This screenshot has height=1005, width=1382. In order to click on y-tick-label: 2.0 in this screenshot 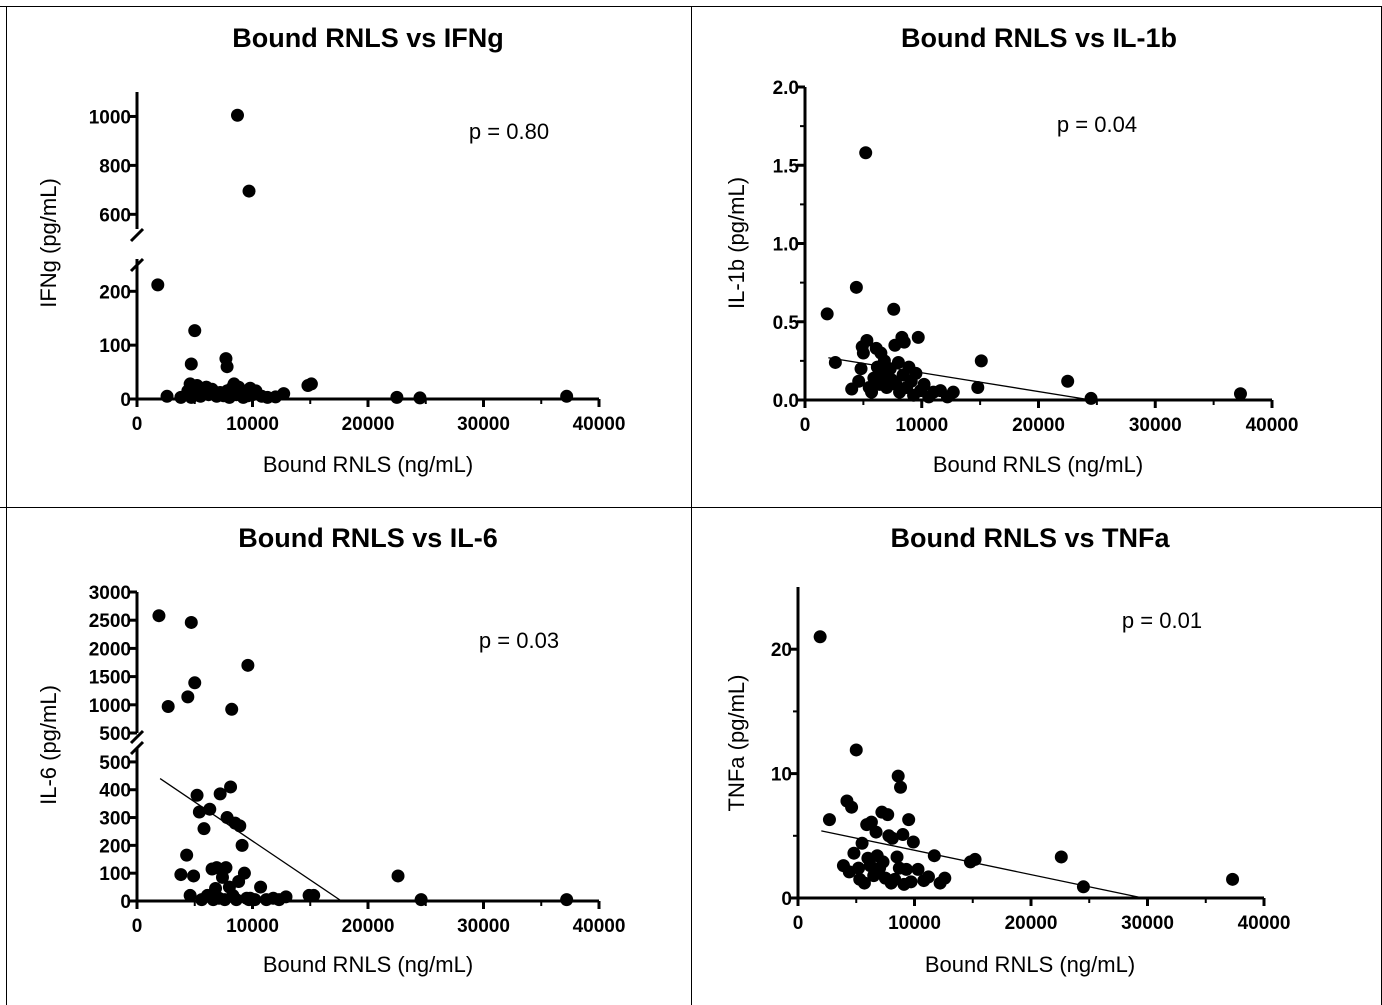, I will do `click(786, 88)`.